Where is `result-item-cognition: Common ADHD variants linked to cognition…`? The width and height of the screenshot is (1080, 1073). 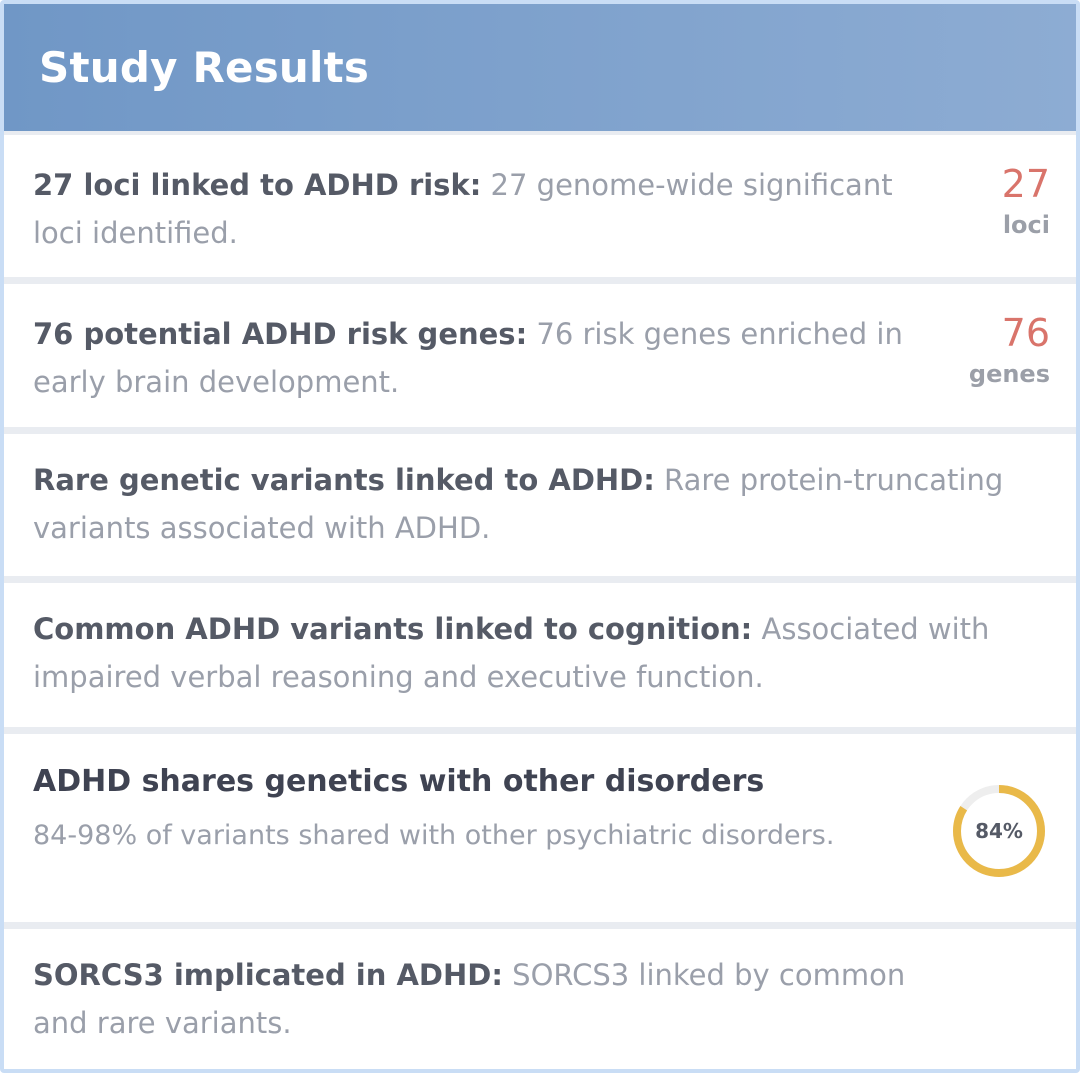 result-item-cognition: Common ADHD variants linked to cognition… is located at coordinates (540, 655).